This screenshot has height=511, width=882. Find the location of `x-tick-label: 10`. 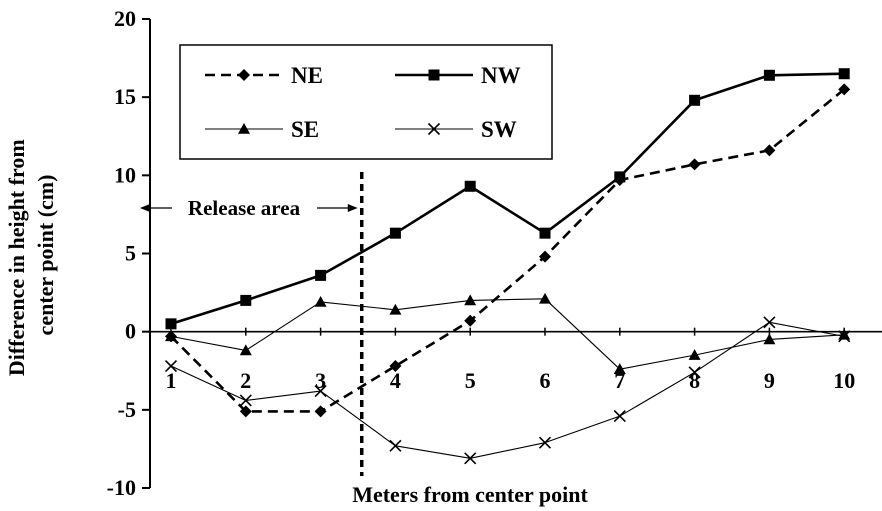

x-tick-label: 10 is located at coordinates (844, 380).